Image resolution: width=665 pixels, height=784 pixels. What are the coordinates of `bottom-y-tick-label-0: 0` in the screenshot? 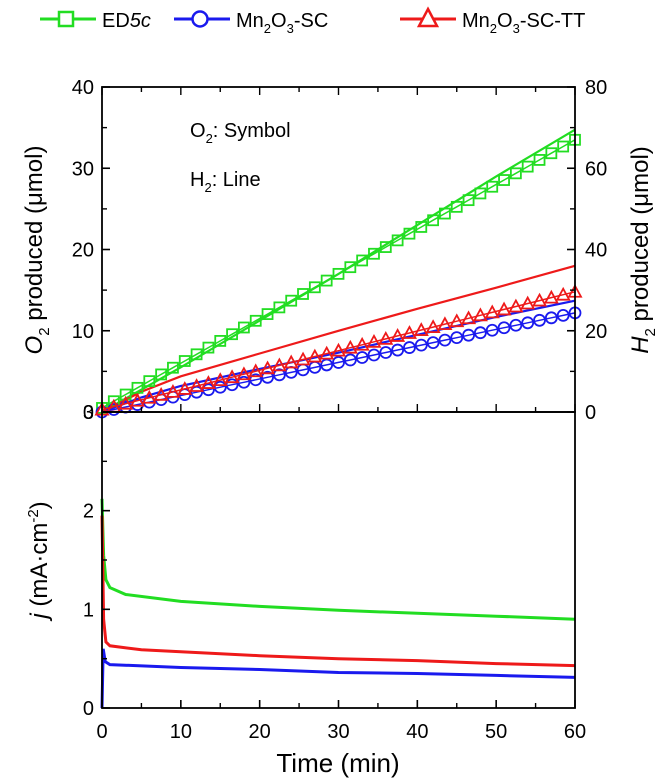 It's located at (88, 709).